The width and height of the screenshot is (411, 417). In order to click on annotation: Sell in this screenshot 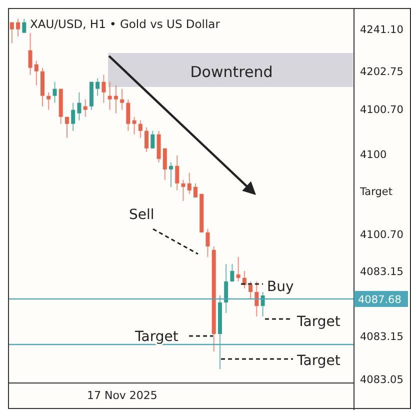, I will do `click(141, 215)`.